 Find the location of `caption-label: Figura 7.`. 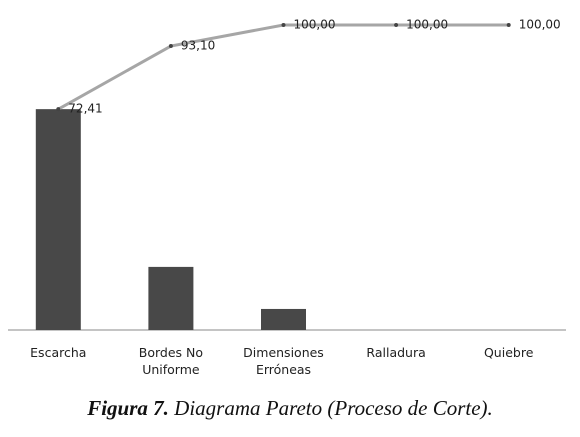

caption-label: Figura 7. is located at coordinates (128, 408).